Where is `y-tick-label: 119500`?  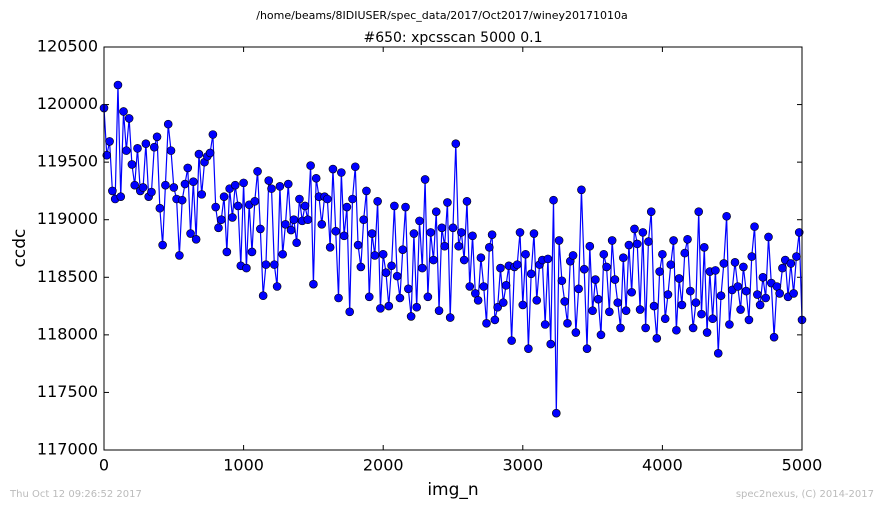
y-tick-label: 119500 is located at coordinates (67, 161).